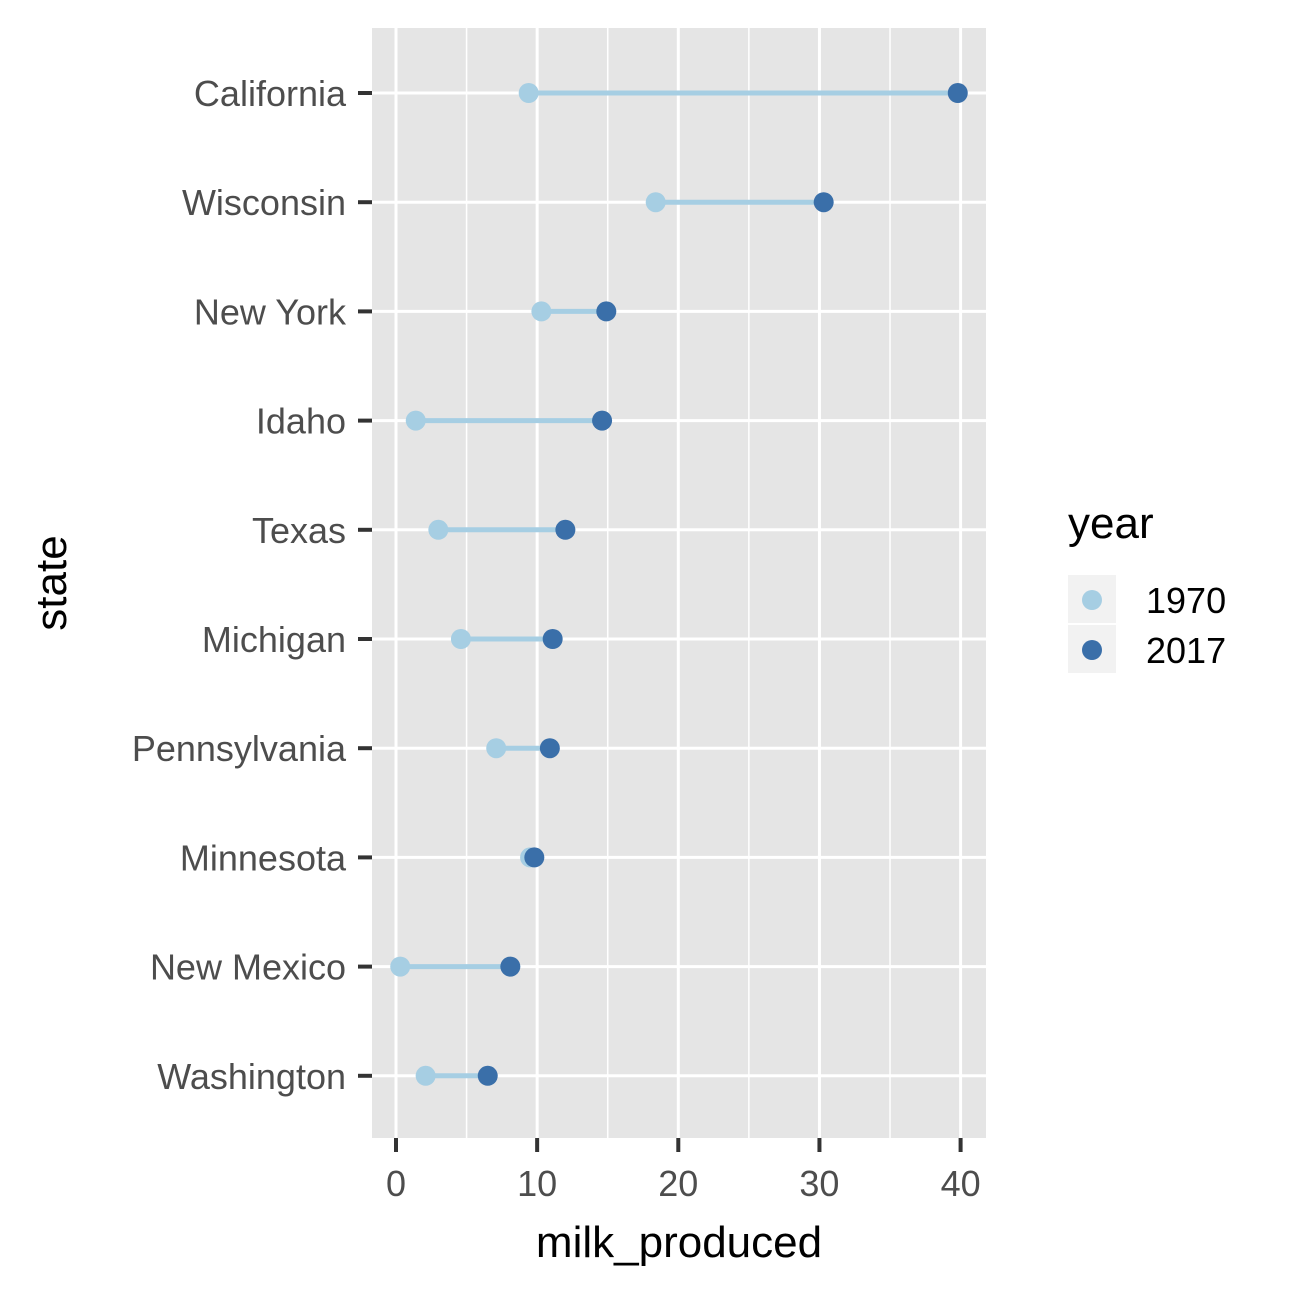 The width and height of the screenshot is (1296, 1301). I want to click on x-tick-label: 30, so click(819, 1183).